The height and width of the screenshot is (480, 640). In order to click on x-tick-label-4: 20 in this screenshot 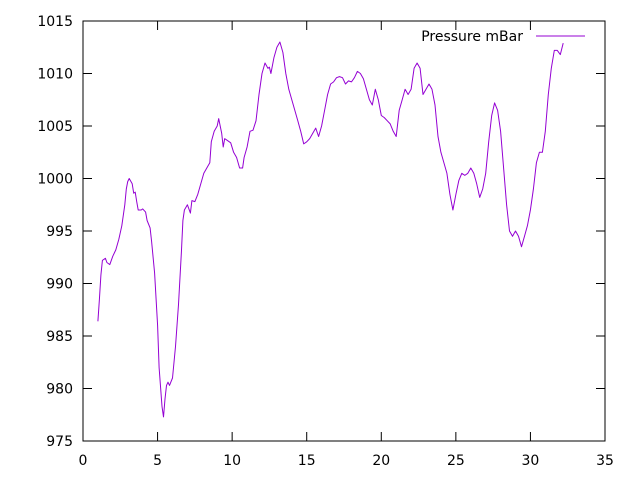, I will do `click(381, 461)`.